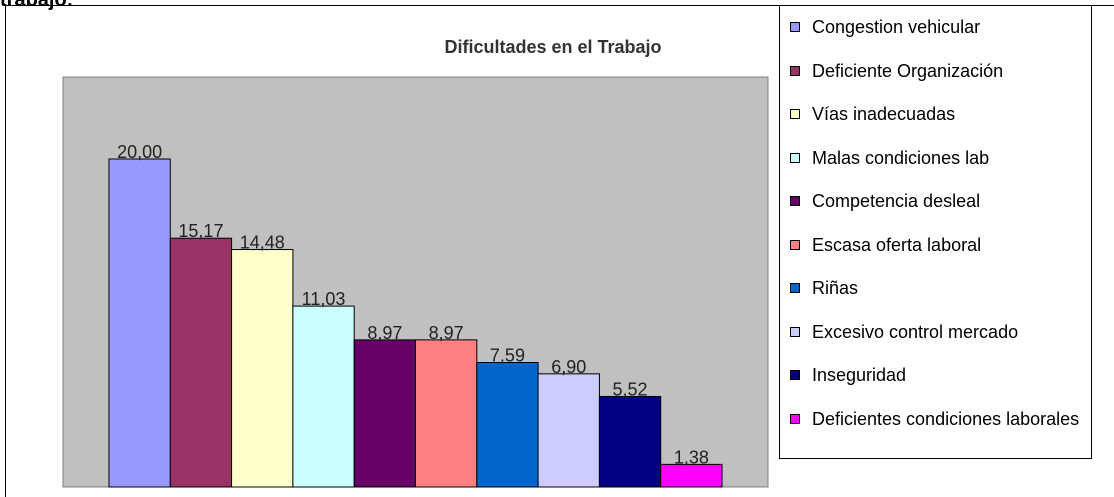  What do you see at coordinates (915, 331) in the screenshot?
I see `legend-label: Excesivo control mercado` at bounding box center [915, 331].